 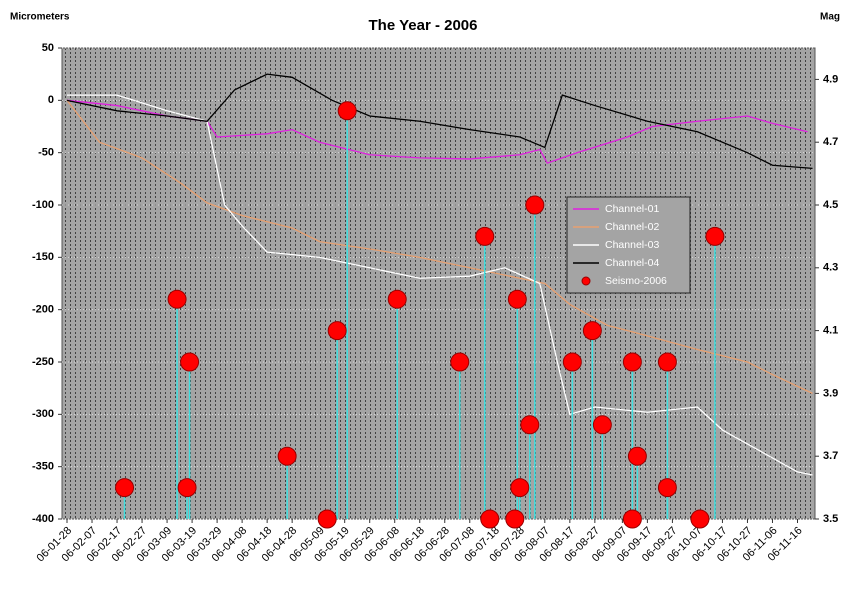 What do you see at coordinates (43, 205) in the screenshot?
I see `y-tick-label: -100` at bounding box center [43, 205].